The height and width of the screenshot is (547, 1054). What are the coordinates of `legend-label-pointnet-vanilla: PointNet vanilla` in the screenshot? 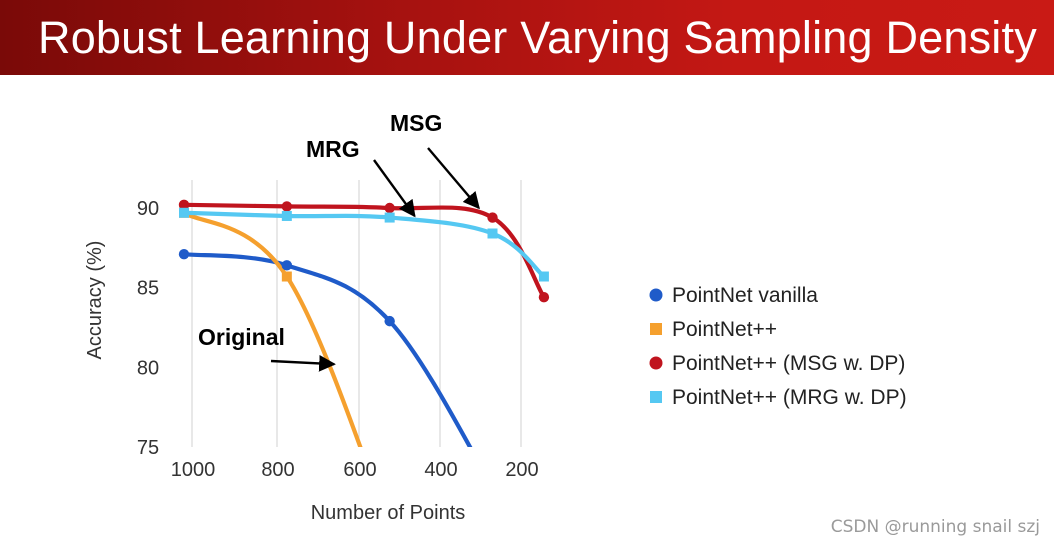 It's located at (745, 295).